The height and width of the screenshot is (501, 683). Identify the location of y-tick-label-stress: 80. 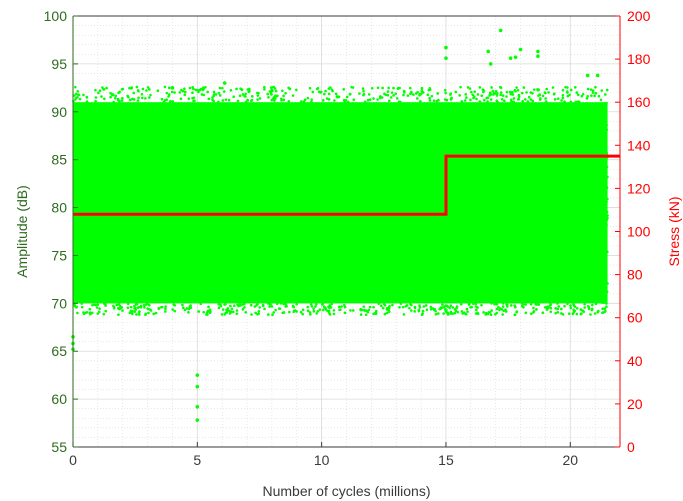
(635, 275).